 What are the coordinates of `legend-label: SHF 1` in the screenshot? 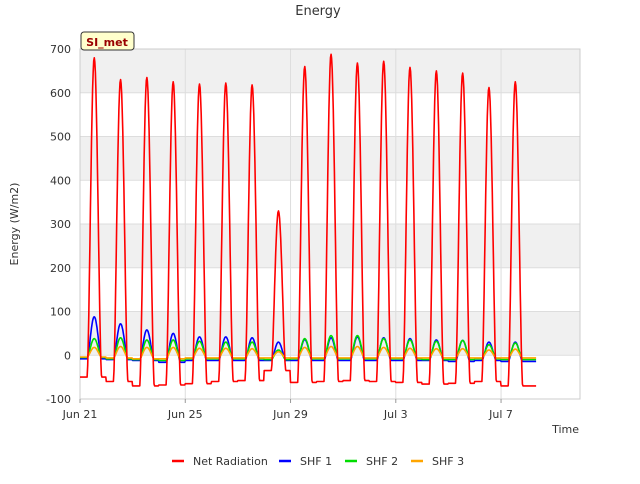 It's located at (316, 461).